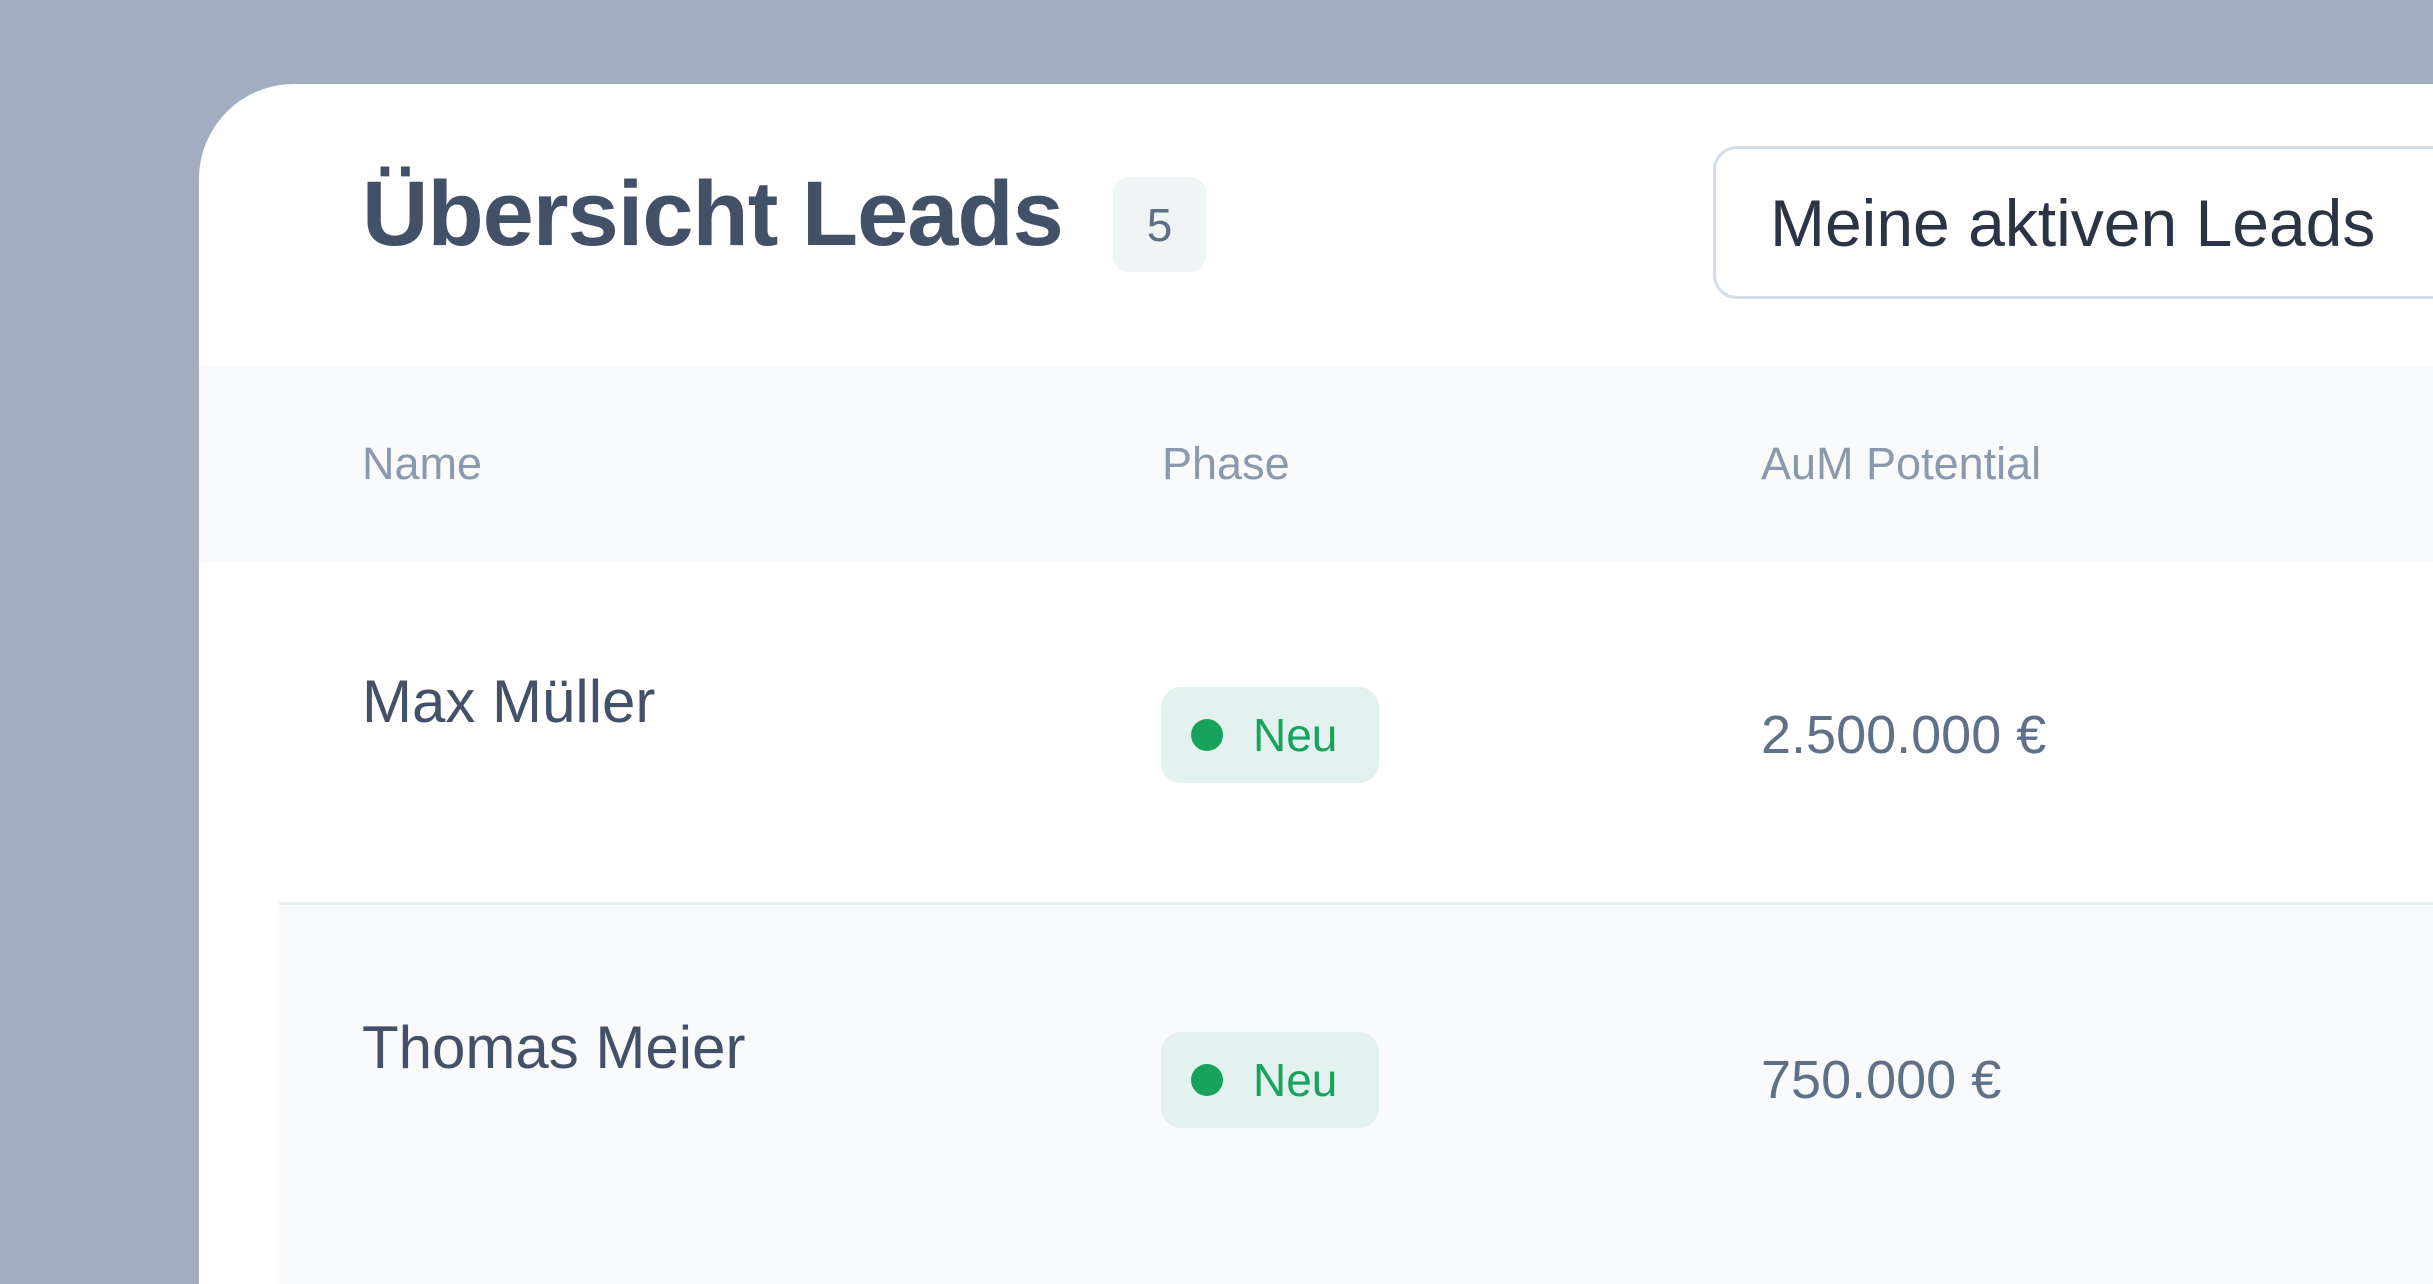  What do you see at coordinates (1881, 1080) in the screenshot?
I see `aum-value: 750.000 €` at bounding box center [1881, 1080].